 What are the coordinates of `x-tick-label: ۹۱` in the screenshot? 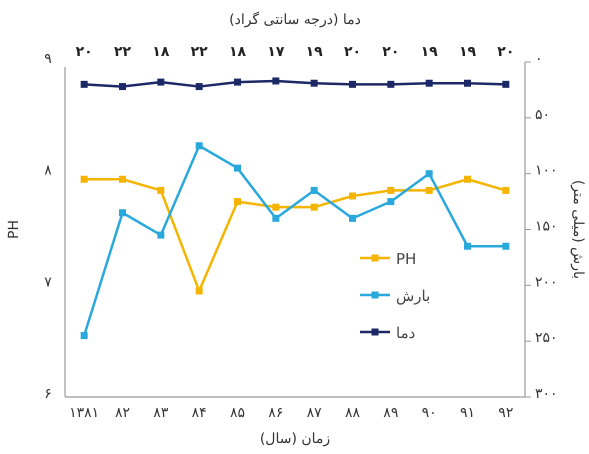 It's located at (468, 413).